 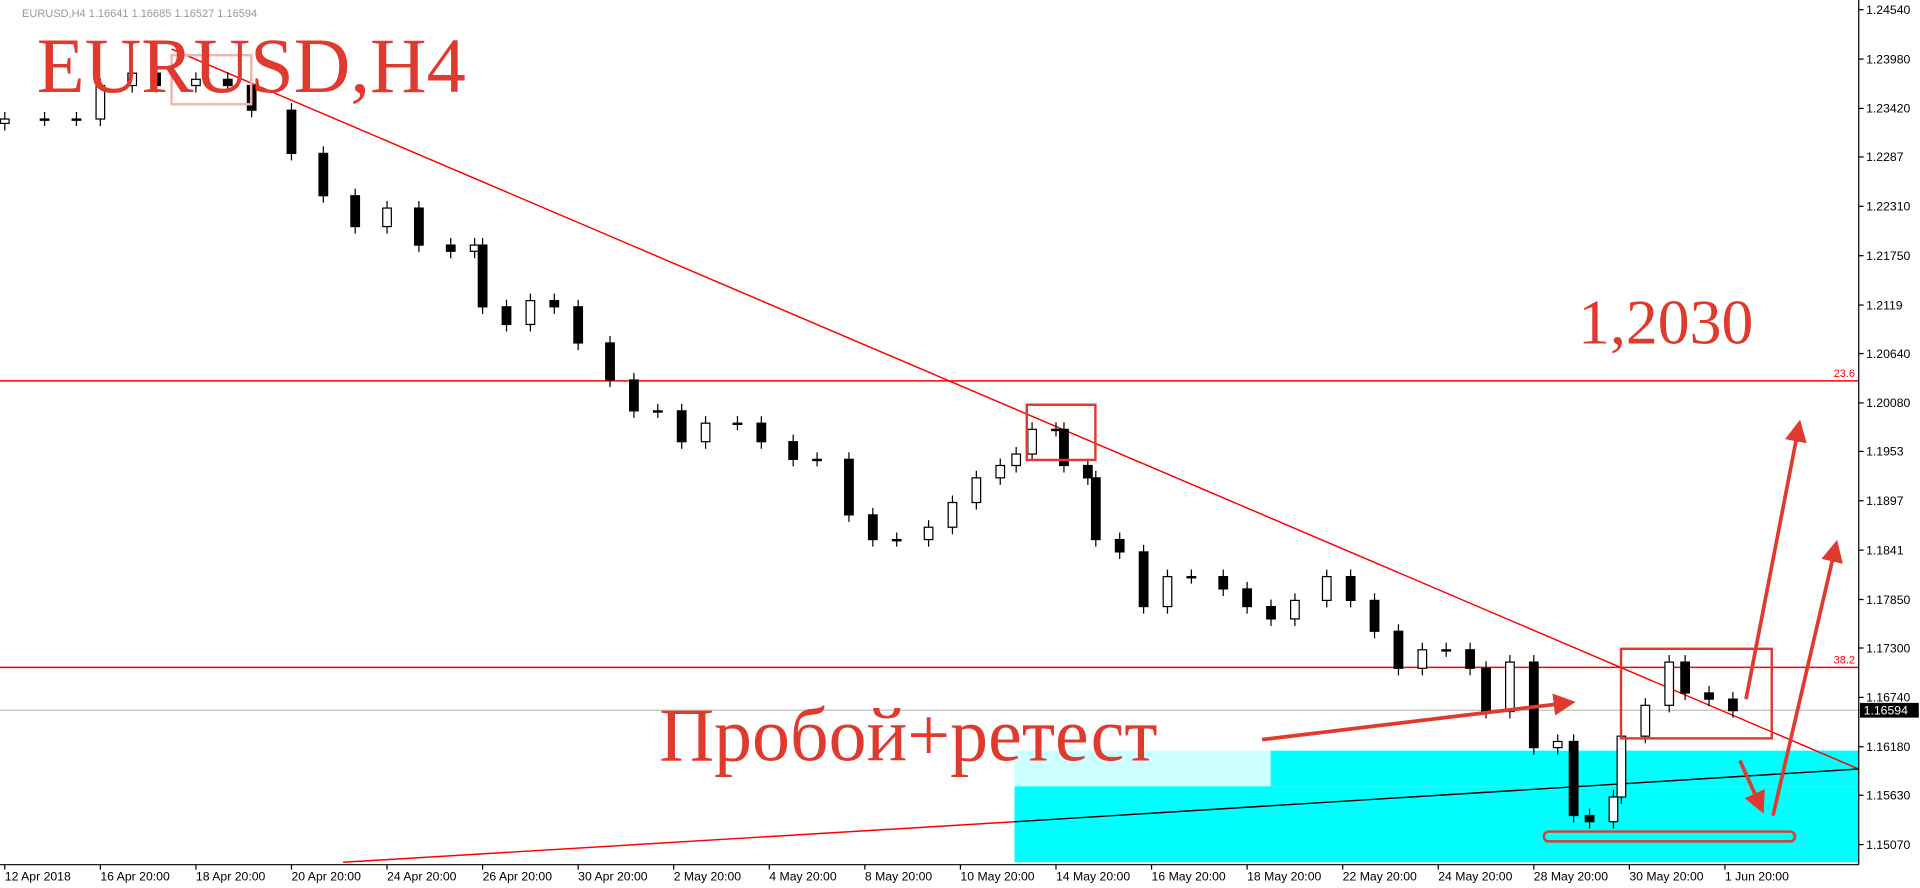 I want to click on x-tick-label: 20 Apr 20:00, so click(x=326, y=877).